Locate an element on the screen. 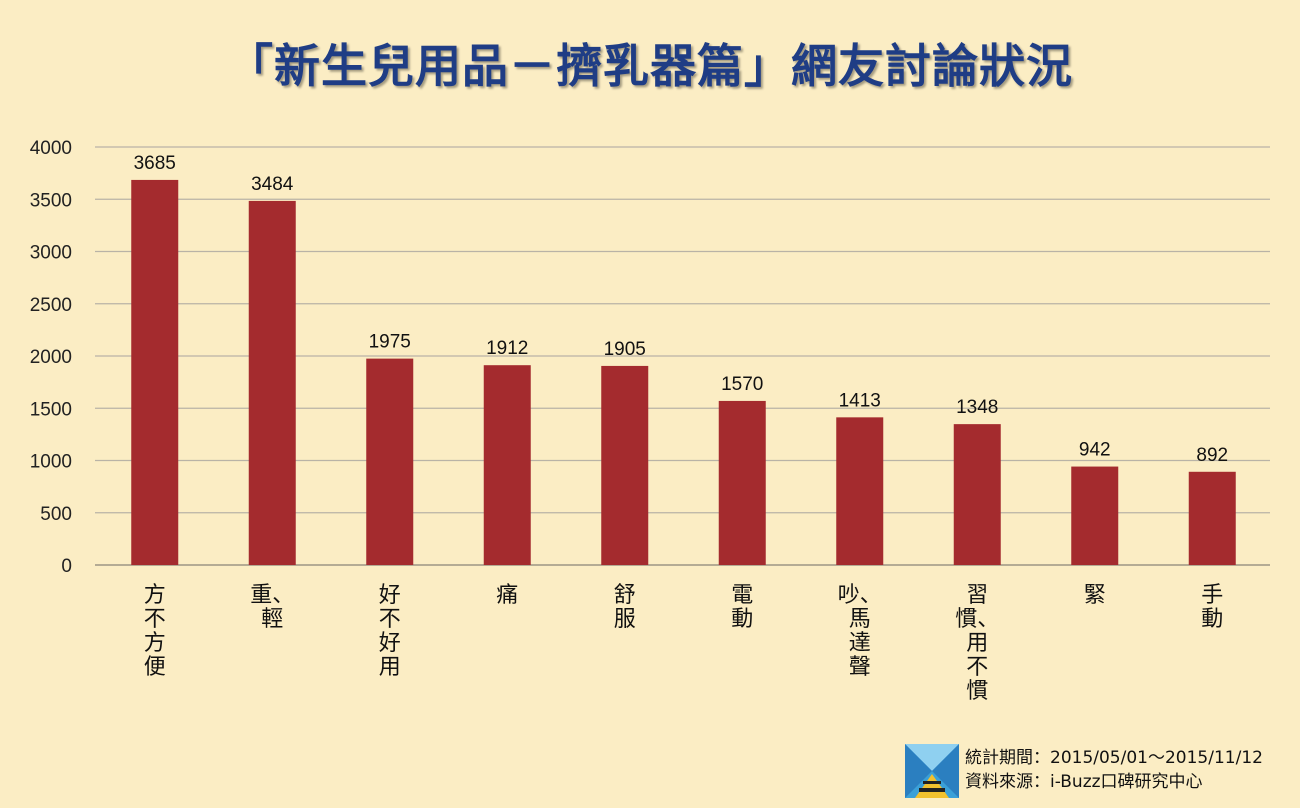  y-tick-label: 4000 is located at coordinates (51, 148).